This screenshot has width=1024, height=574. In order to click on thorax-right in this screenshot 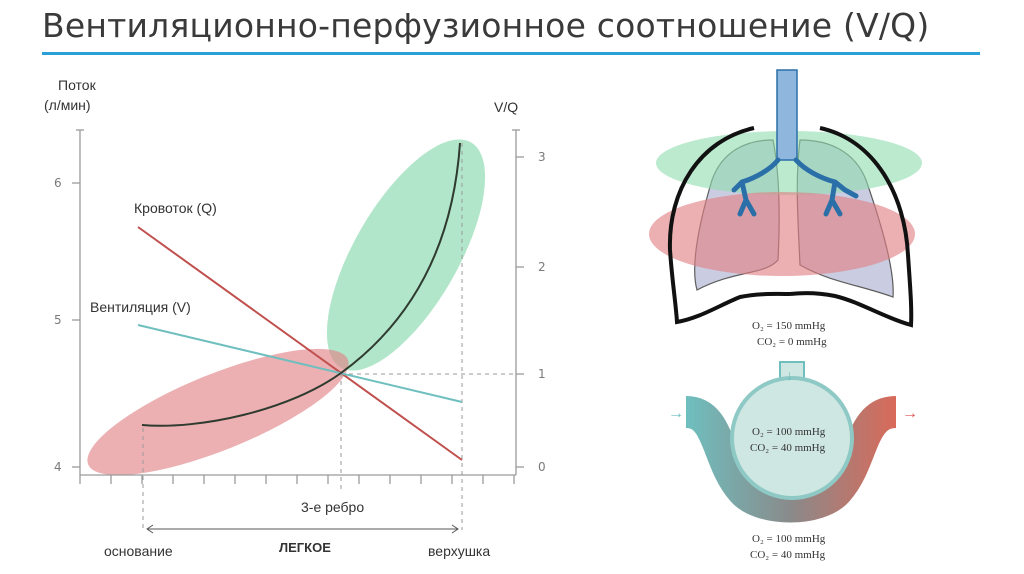, I will do `click(851, 227)`.